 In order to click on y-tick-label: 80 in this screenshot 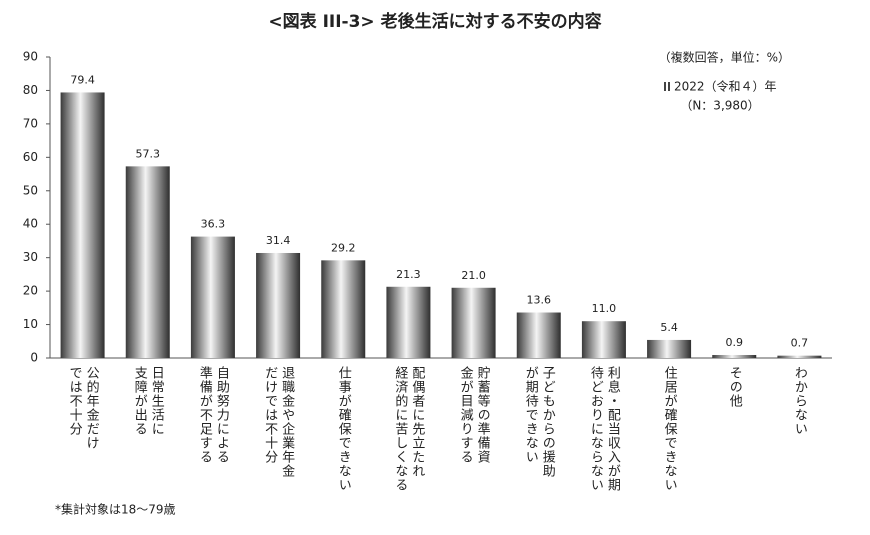, I will do `click(30, 90)`.